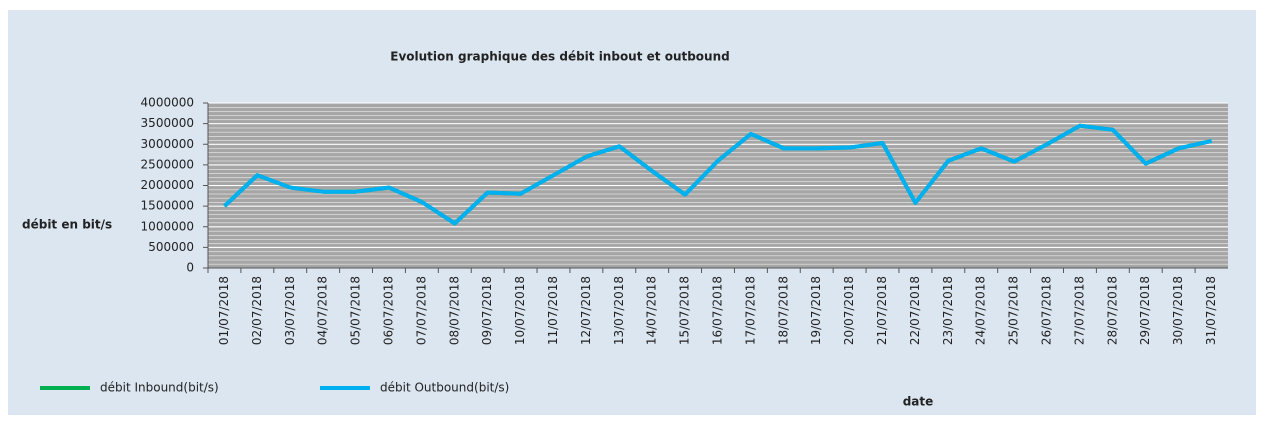 The height and width of the screenshot is (425, 1265). I want to click on x-tick-label: 12/07/2018, so click(586, 310).